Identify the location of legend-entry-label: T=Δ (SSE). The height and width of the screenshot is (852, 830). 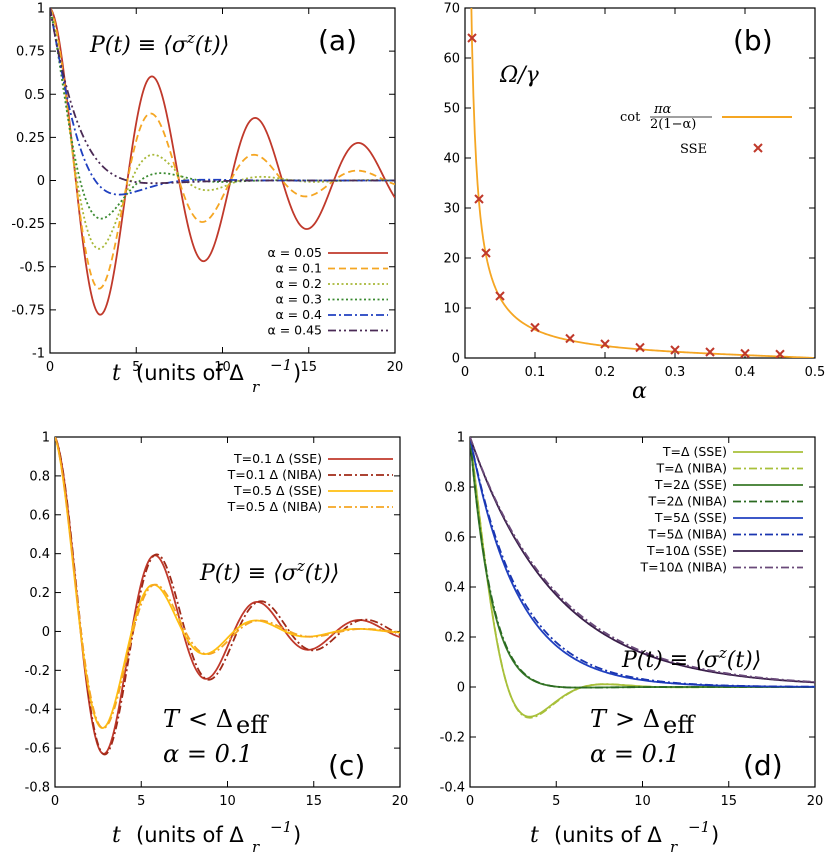
(694, 451).